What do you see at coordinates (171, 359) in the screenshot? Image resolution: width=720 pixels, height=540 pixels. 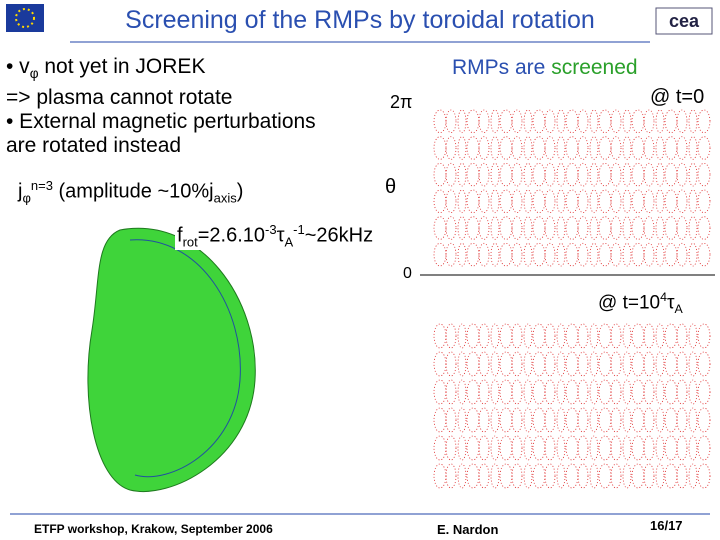 I see `plasma-image` at bounding box center [171, 359].